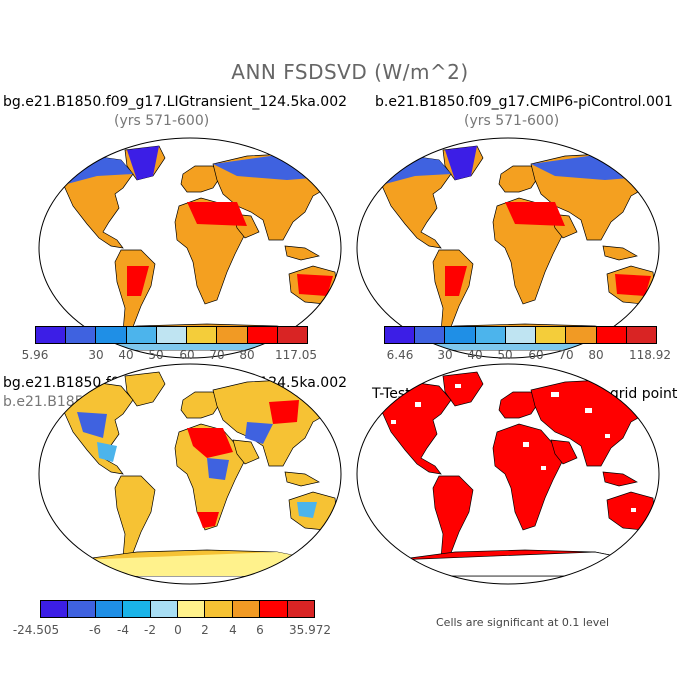 Image resolution: width=700 pixels, height=700 pixels. Describe the element at coordinates (260, 630) in the screenshot. I see `cb-label: 6` at that location.